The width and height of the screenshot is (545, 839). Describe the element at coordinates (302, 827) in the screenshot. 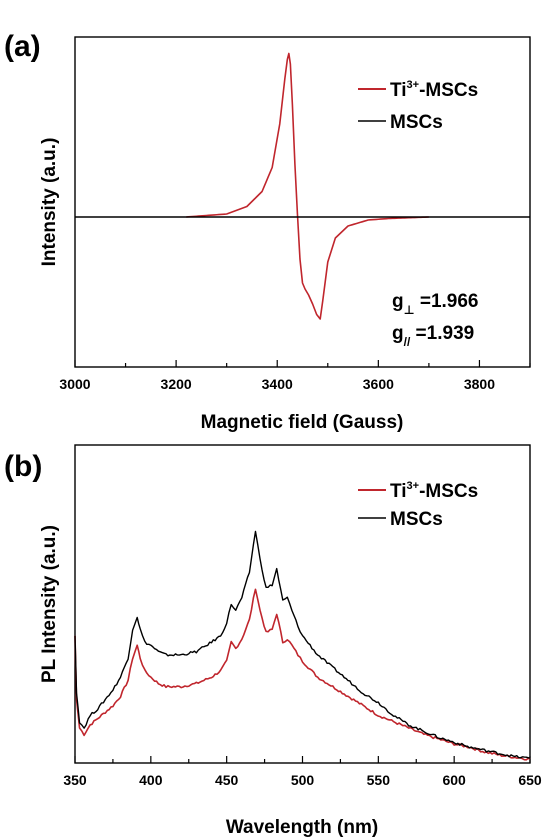

I see `panel-b-x-axis-title: Wavelength (nm)` at that location.